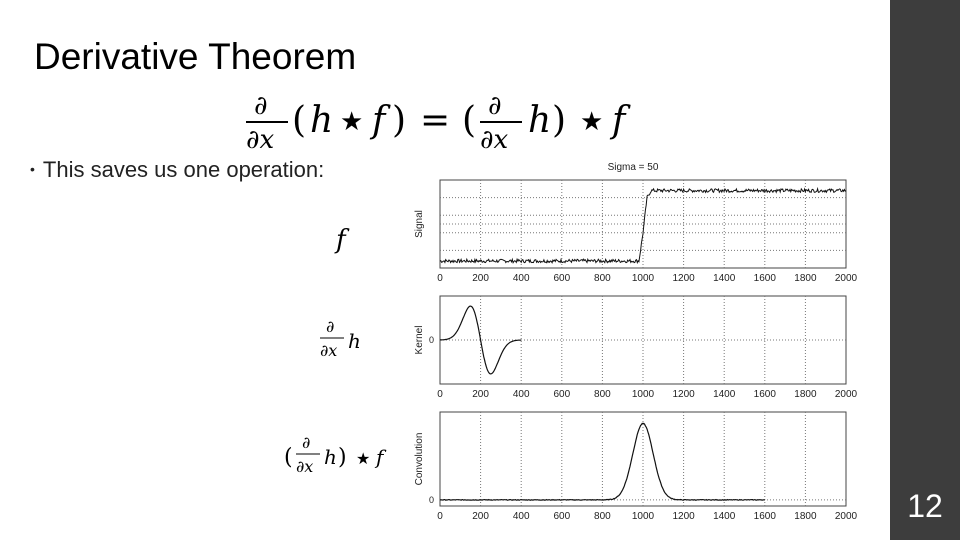 Image resolution: width=960 pixels, height=540 pixels. I want to click on chart-title: Sigma = 50, so click(633, 167).